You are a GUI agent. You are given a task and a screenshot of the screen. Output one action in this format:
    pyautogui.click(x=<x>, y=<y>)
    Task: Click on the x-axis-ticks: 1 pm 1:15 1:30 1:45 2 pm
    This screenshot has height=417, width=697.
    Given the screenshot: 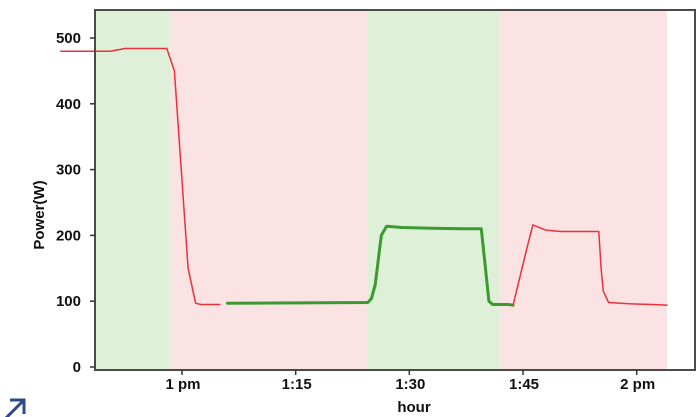 What is the action you would take?
    pyautogui.click(x=410, y=381)
    